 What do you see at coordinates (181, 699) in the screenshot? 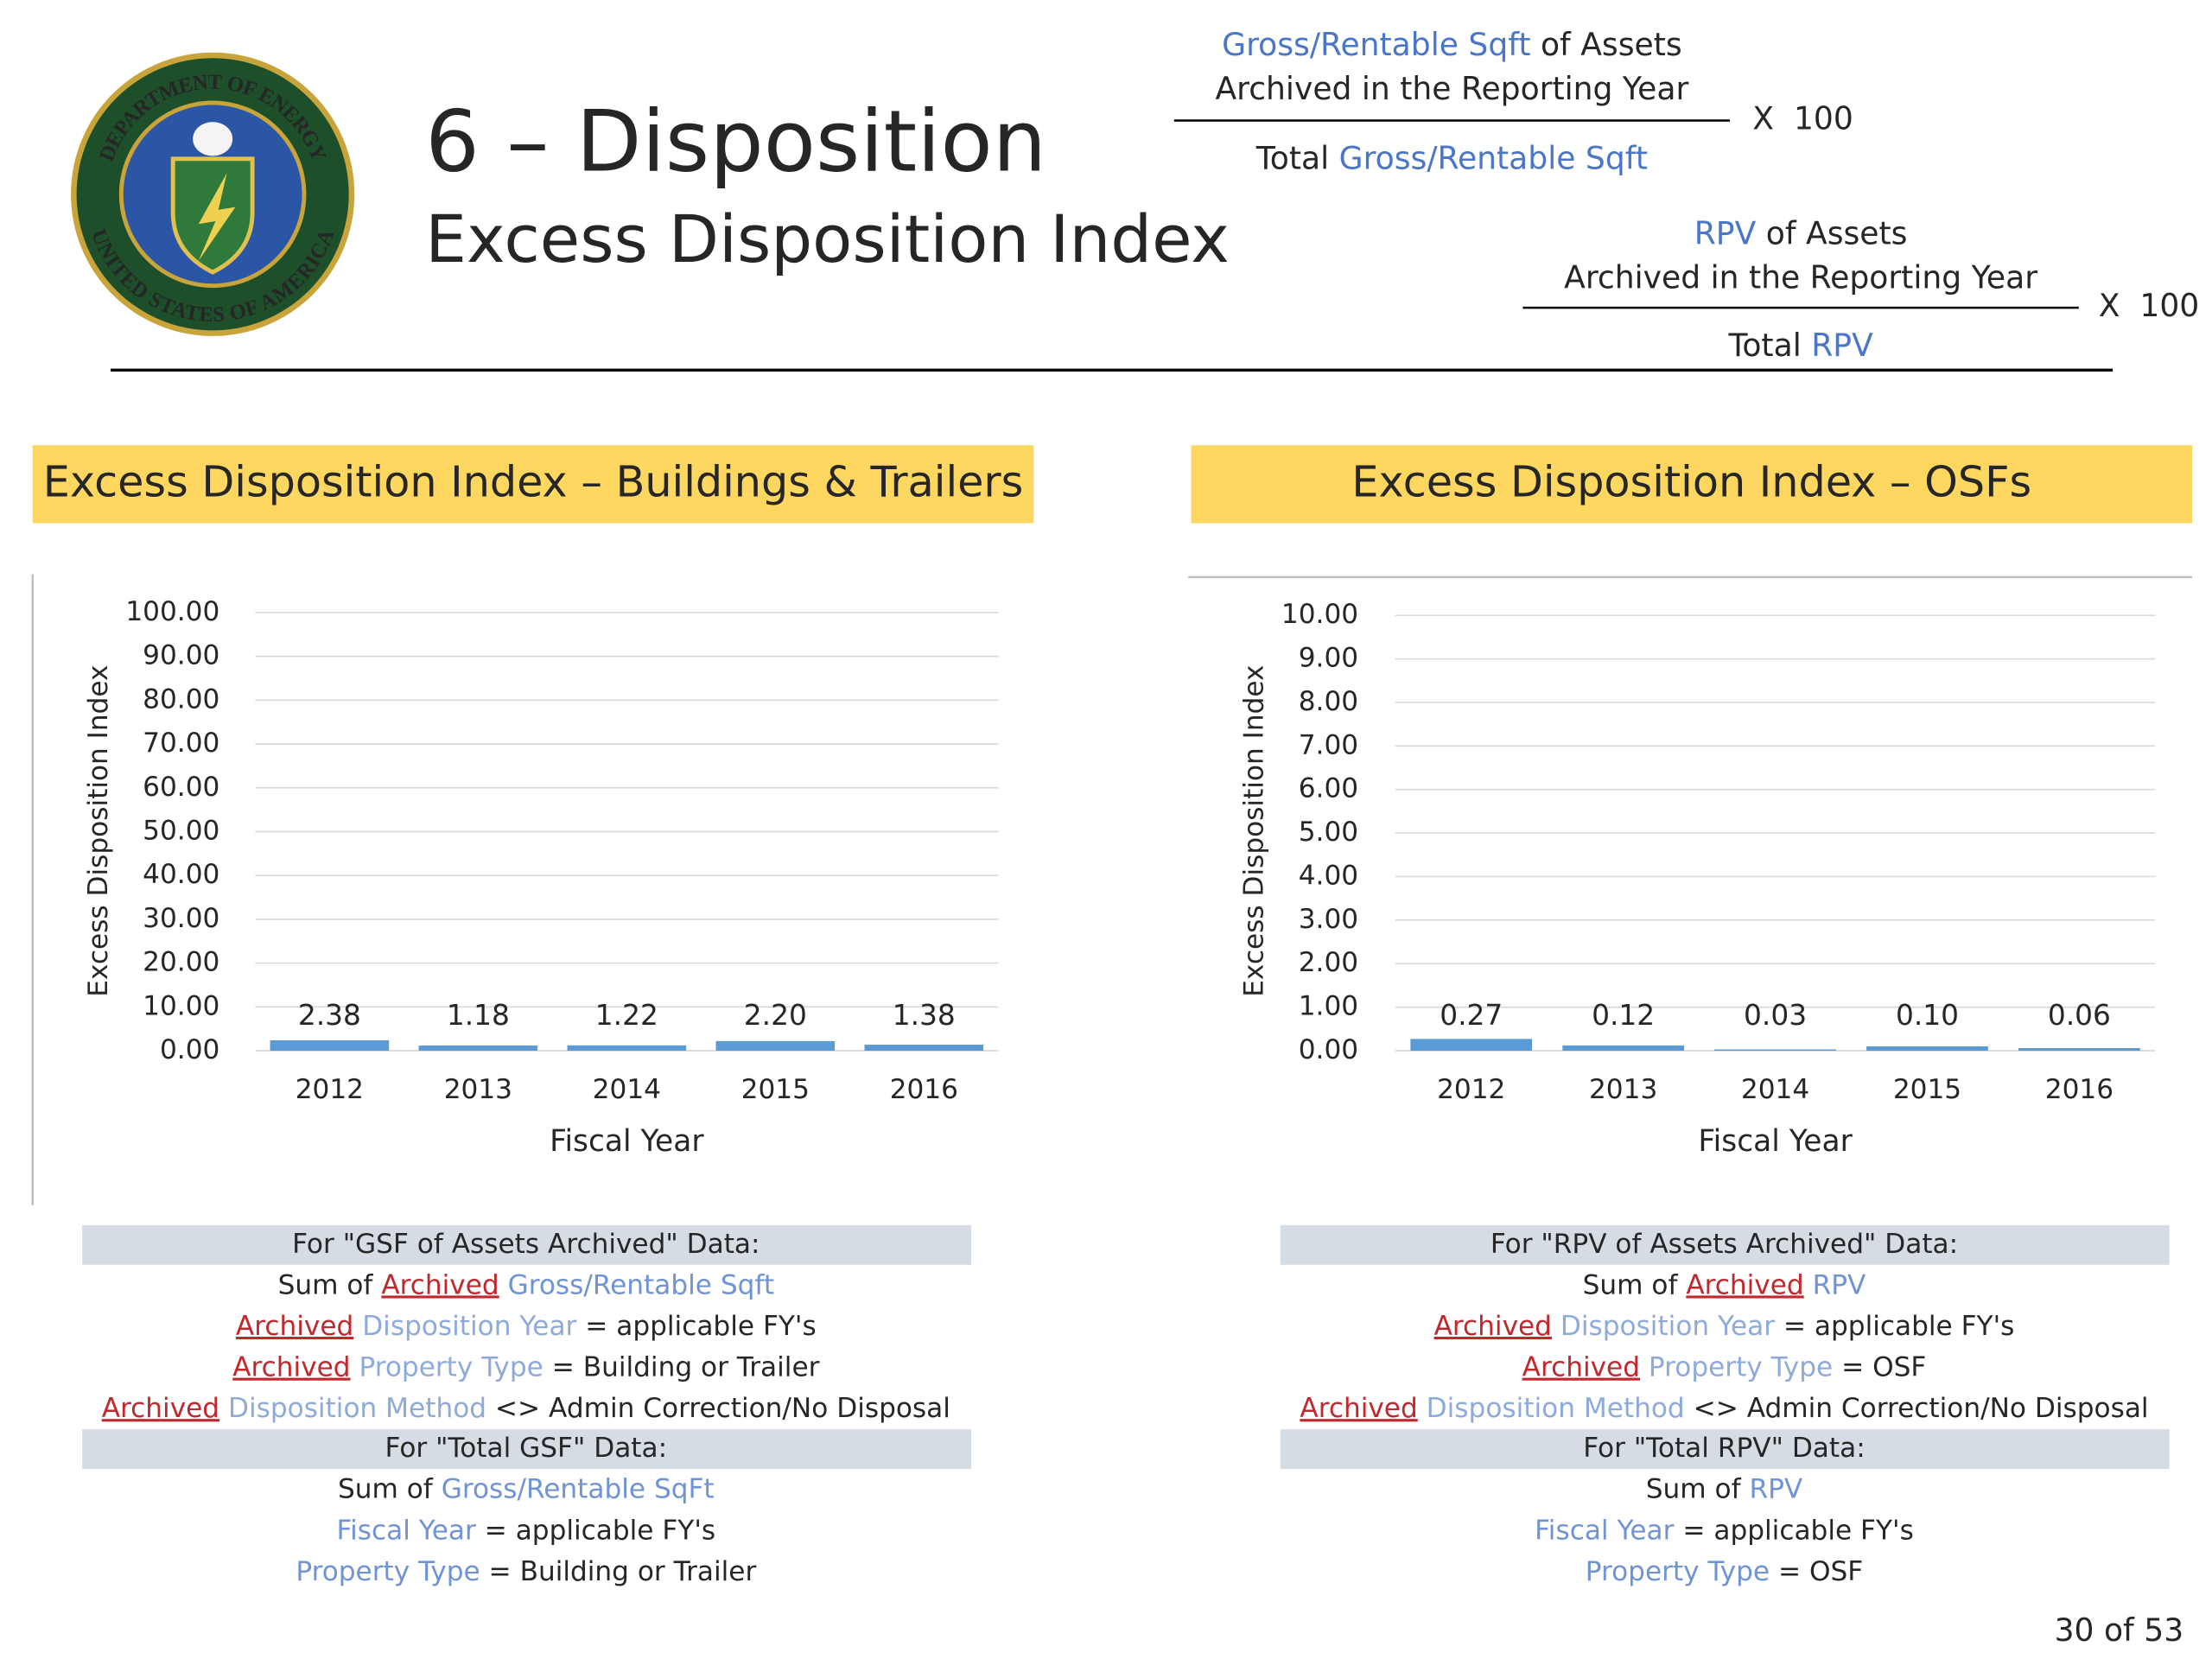
I see `y-tick-label: 80.00` at bounding box center [181, 699].